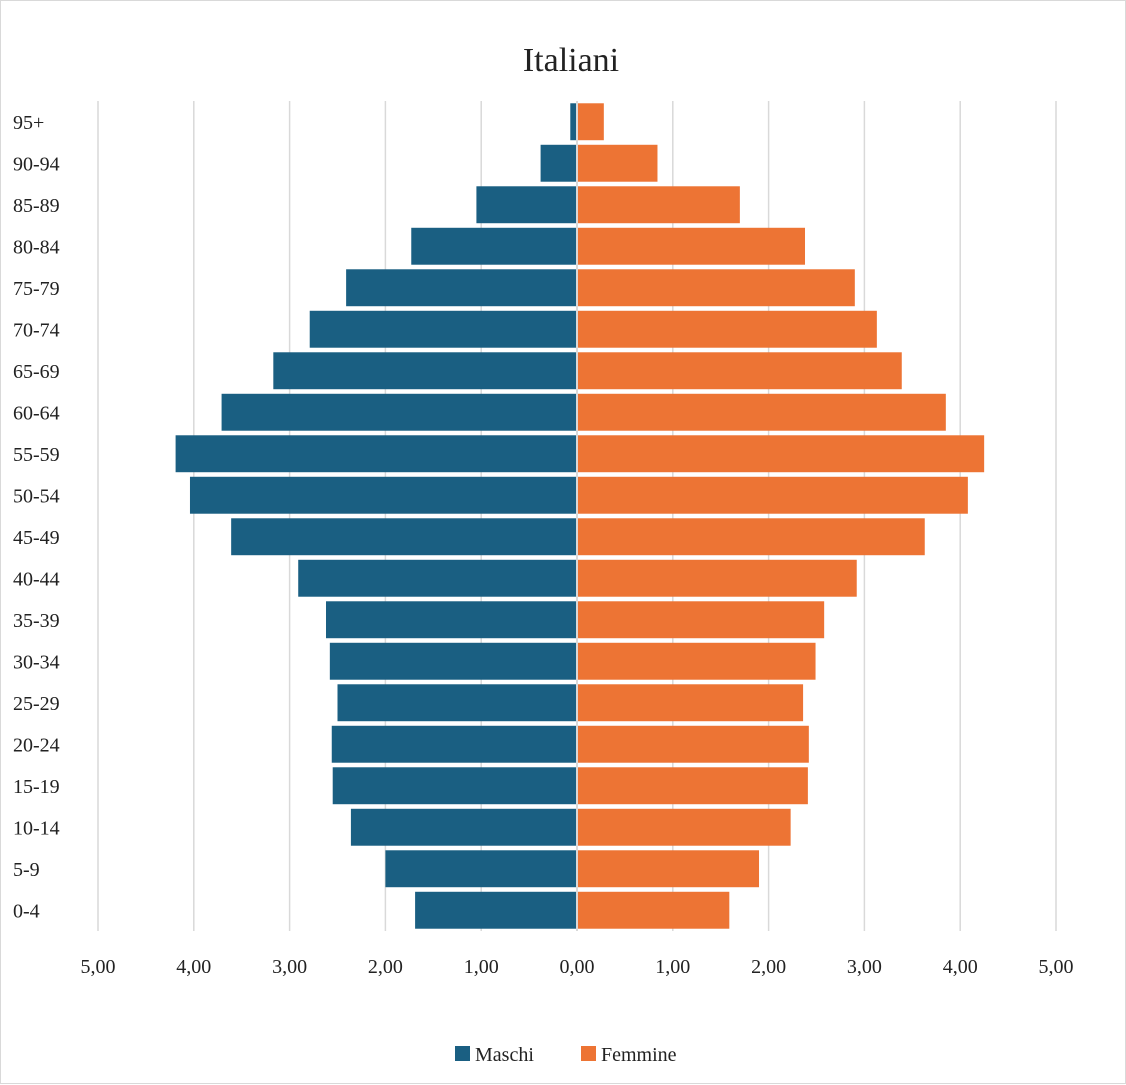  I want to click on category-label: 90-94, so click(36, 164).